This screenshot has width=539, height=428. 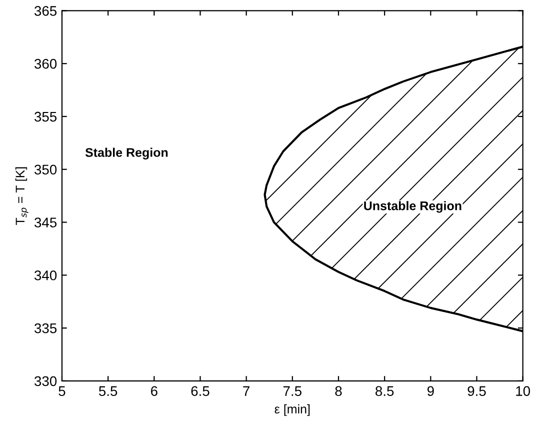 What do you see at coordinates (108, 391) in the screenshot?
I see `x-tick-label: 5.5` at bounding box center [108, 391].